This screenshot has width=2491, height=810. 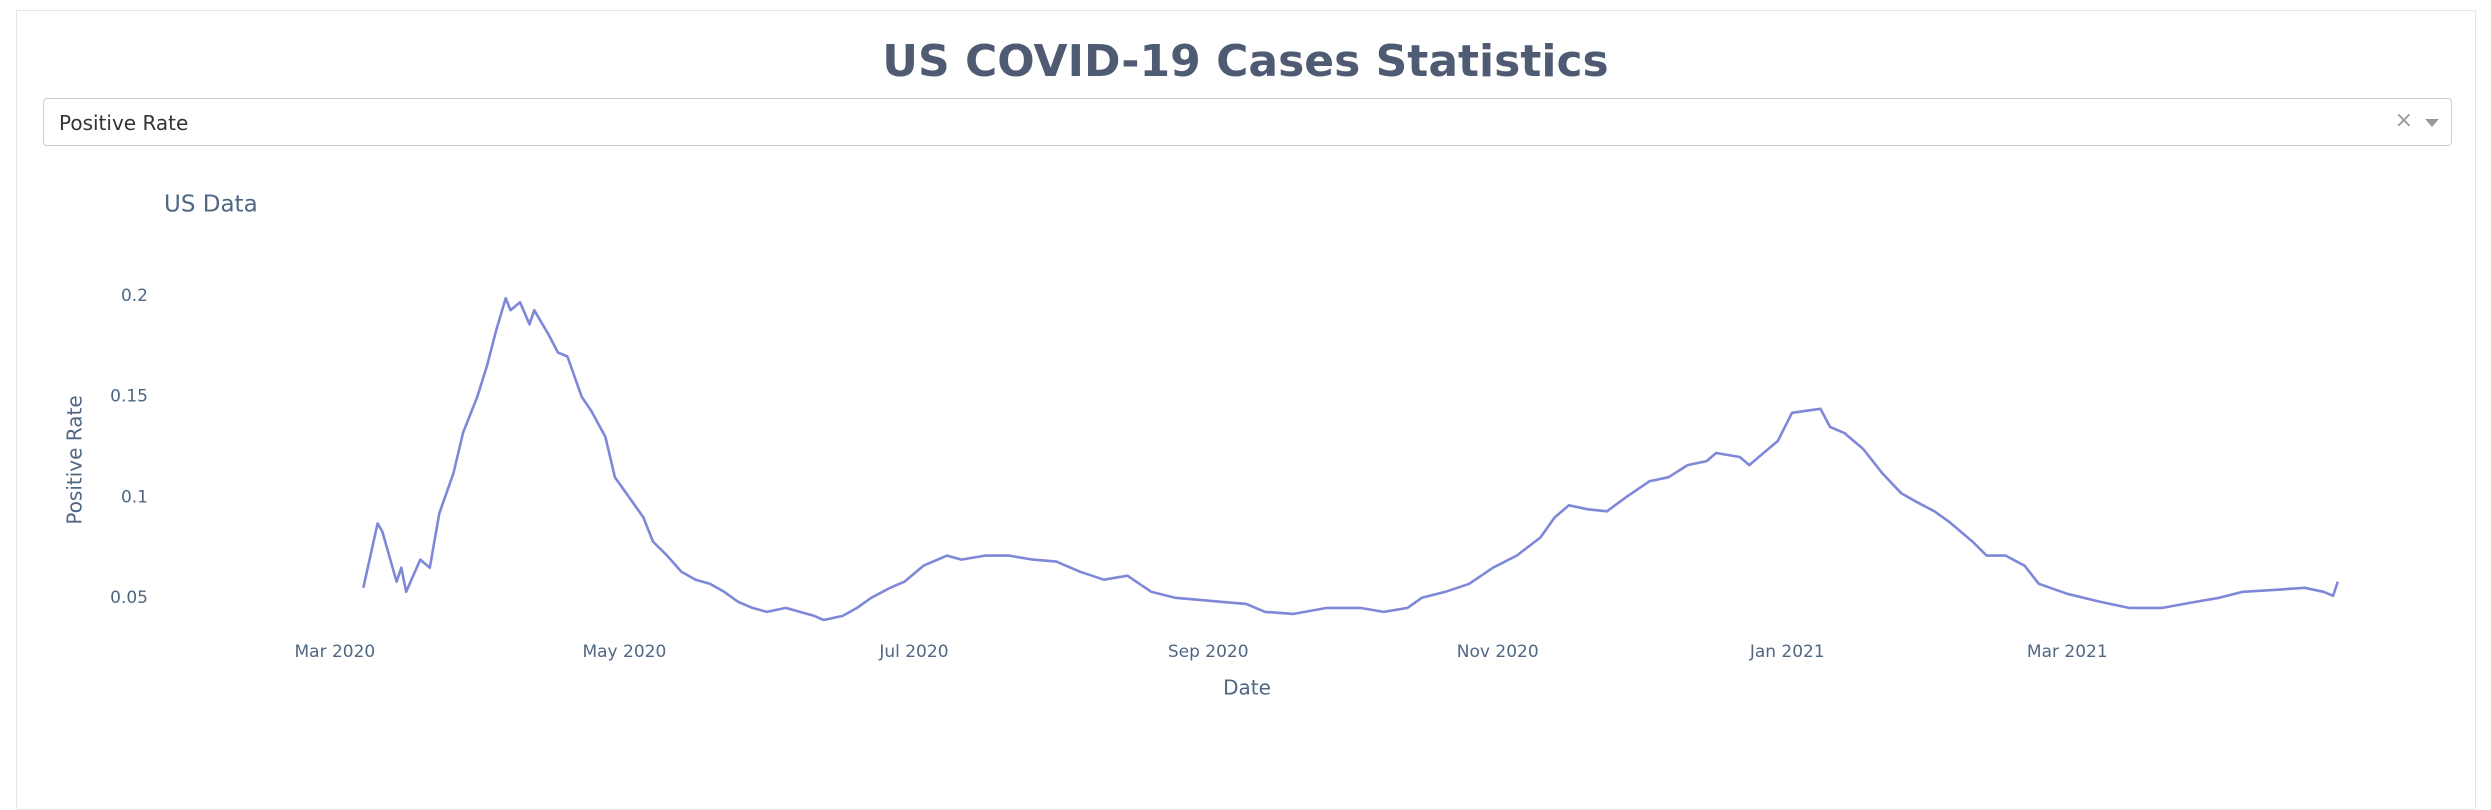 I want to click on x-tick-label: May 2020, so click(x=624, y=652).